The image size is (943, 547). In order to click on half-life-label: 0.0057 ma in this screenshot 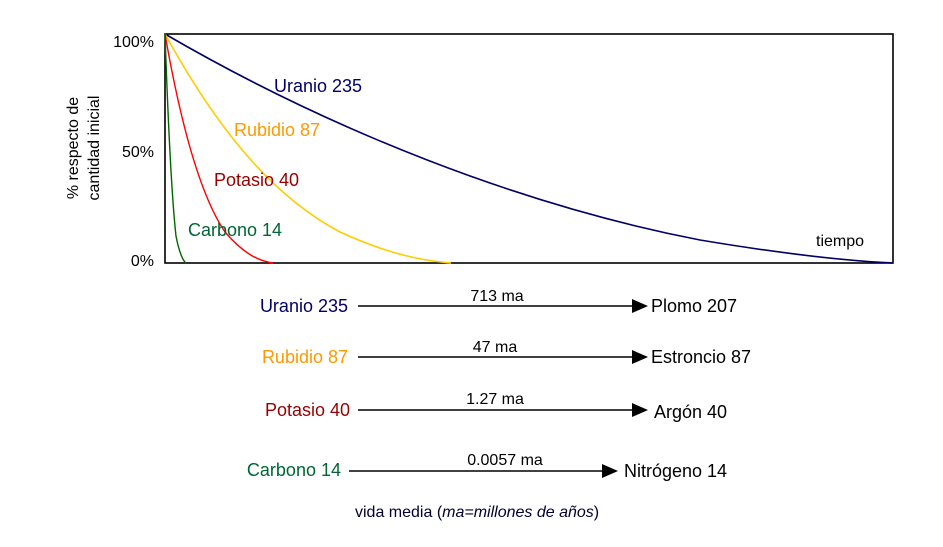, I will do `click(505, 460)`.